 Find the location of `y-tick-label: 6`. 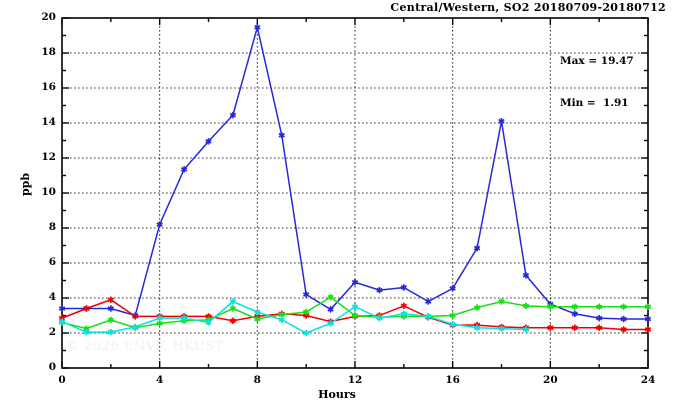

y-tick-label: 6 is located at coordinates (52, 262).